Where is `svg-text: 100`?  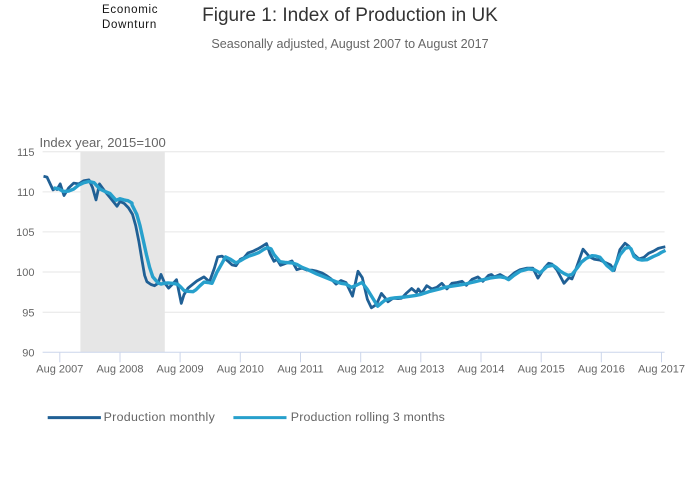
svg-text: 100 is located at coordinates (25, 273).